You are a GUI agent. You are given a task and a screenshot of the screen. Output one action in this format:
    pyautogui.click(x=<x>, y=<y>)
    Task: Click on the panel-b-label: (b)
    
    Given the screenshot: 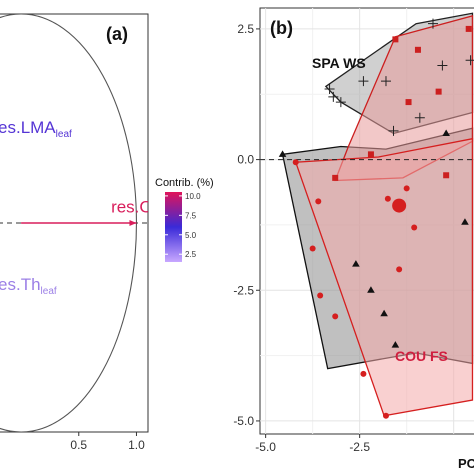 What is the action you would take?
    pyautogui.click(x=281, y=28)
    